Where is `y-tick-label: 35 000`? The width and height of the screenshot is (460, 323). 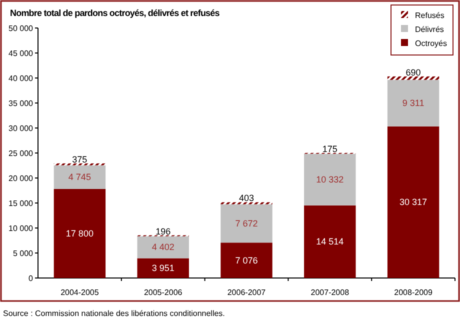 y-tick-label: 35 000 is located at coordinates (21, 103).